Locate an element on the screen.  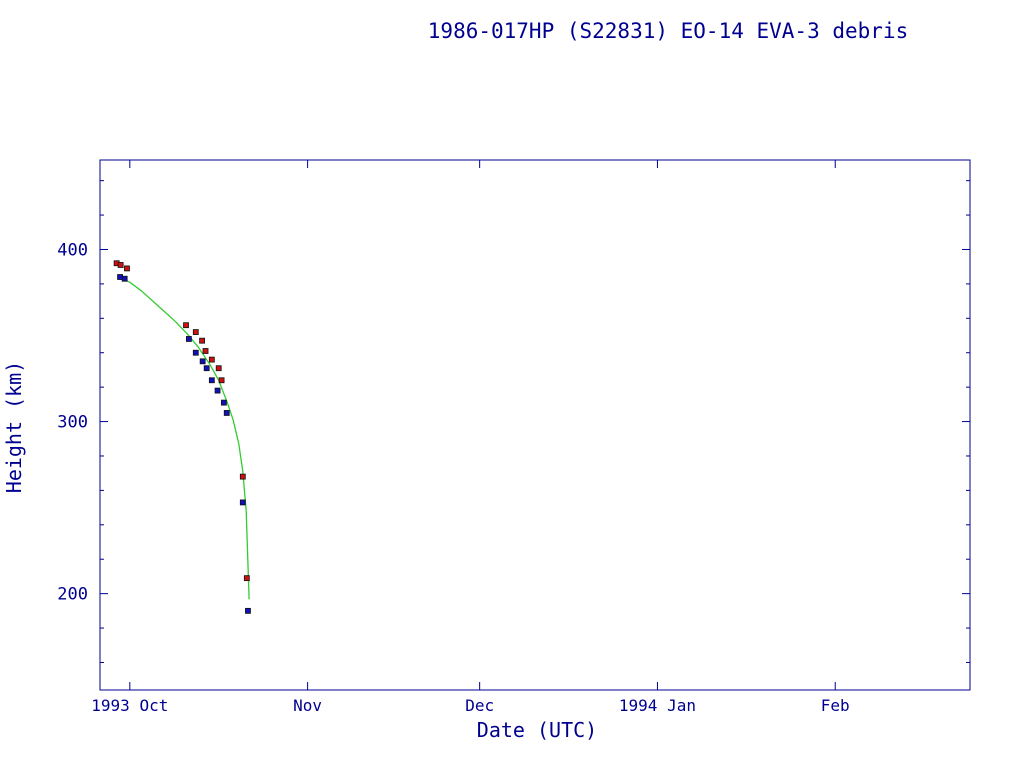
x-axis-label: Date (UTC) is located at coordinates (537, 730).